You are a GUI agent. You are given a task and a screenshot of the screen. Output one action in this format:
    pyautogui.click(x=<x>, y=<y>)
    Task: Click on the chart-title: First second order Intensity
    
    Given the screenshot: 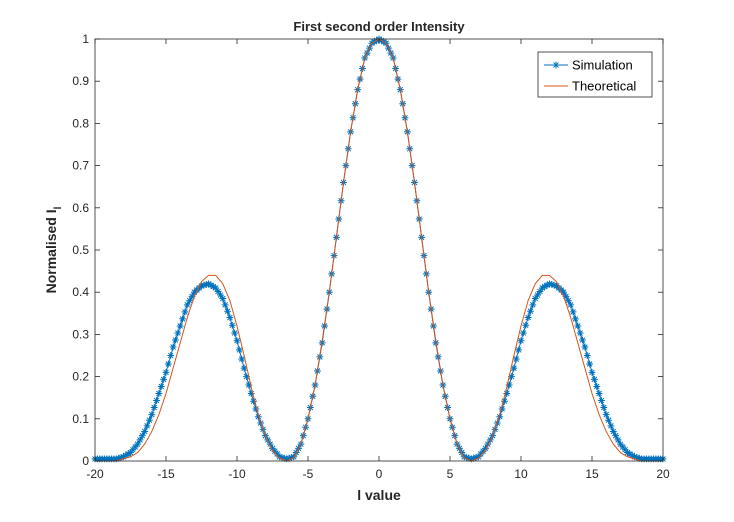 What is the action you would take?
    pyautogui.click(x=379, y=26)
    